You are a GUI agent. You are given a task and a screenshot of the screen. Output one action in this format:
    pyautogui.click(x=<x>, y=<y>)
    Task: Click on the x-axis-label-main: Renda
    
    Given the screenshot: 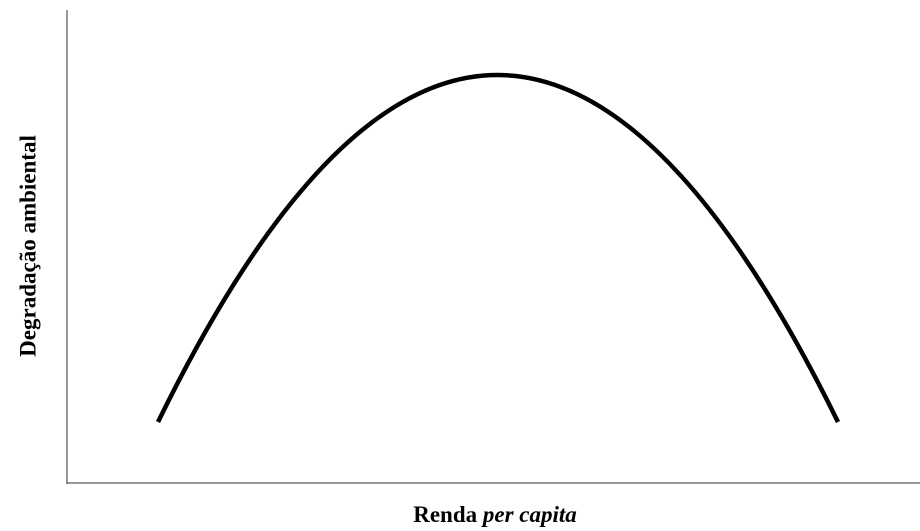 What is the action you would take?
    pyautogui.click(x=445, y=514)
    